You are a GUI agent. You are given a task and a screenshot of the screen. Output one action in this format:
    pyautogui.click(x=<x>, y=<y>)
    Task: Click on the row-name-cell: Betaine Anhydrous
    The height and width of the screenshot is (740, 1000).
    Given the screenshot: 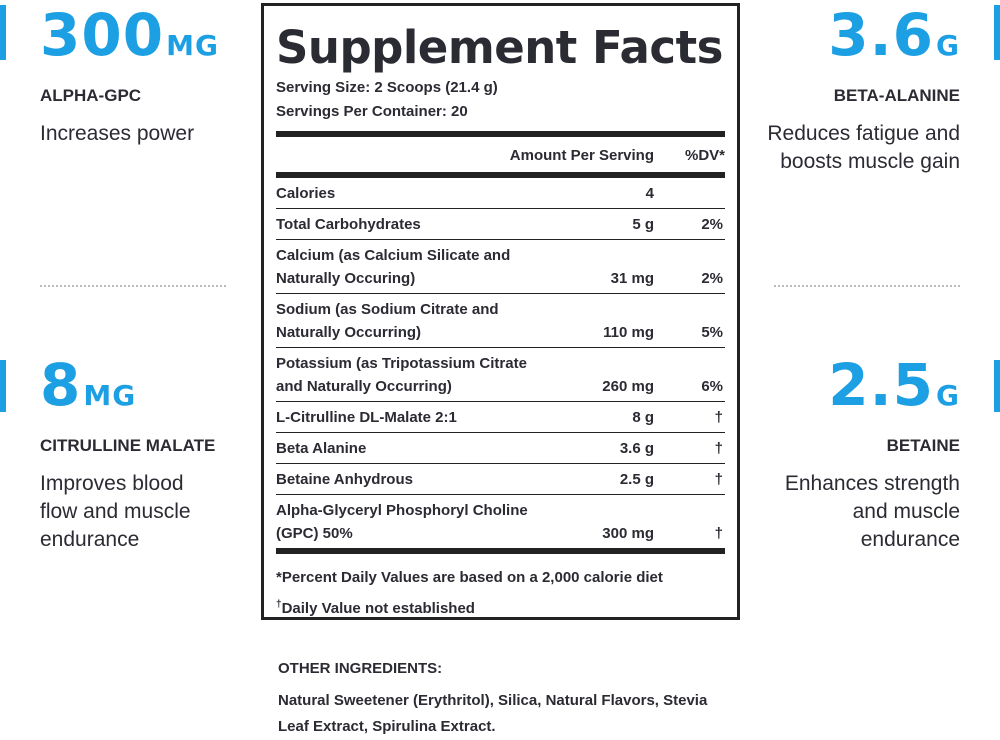 What is the action you would take?
    pyautogui.click(x=431, y=479)
    